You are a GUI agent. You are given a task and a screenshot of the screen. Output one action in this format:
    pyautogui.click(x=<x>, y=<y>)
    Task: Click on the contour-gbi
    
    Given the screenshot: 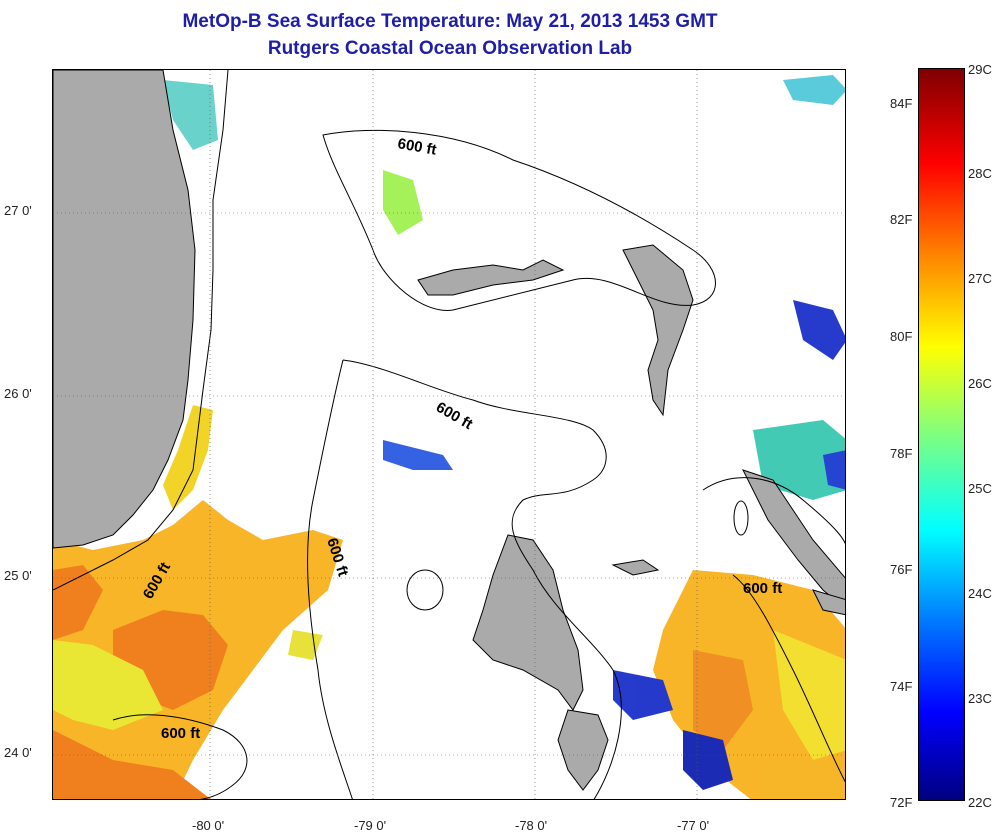 What is the action you would take?
    pyautogui.click(x=519, y=220)
    